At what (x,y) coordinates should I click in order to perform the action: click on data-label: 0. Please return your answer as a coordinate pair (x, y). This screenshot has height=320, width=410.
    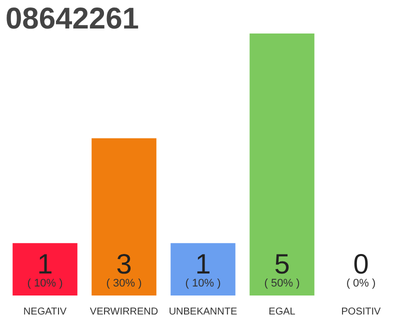
    Looking at the image, I should click on (361, 264).